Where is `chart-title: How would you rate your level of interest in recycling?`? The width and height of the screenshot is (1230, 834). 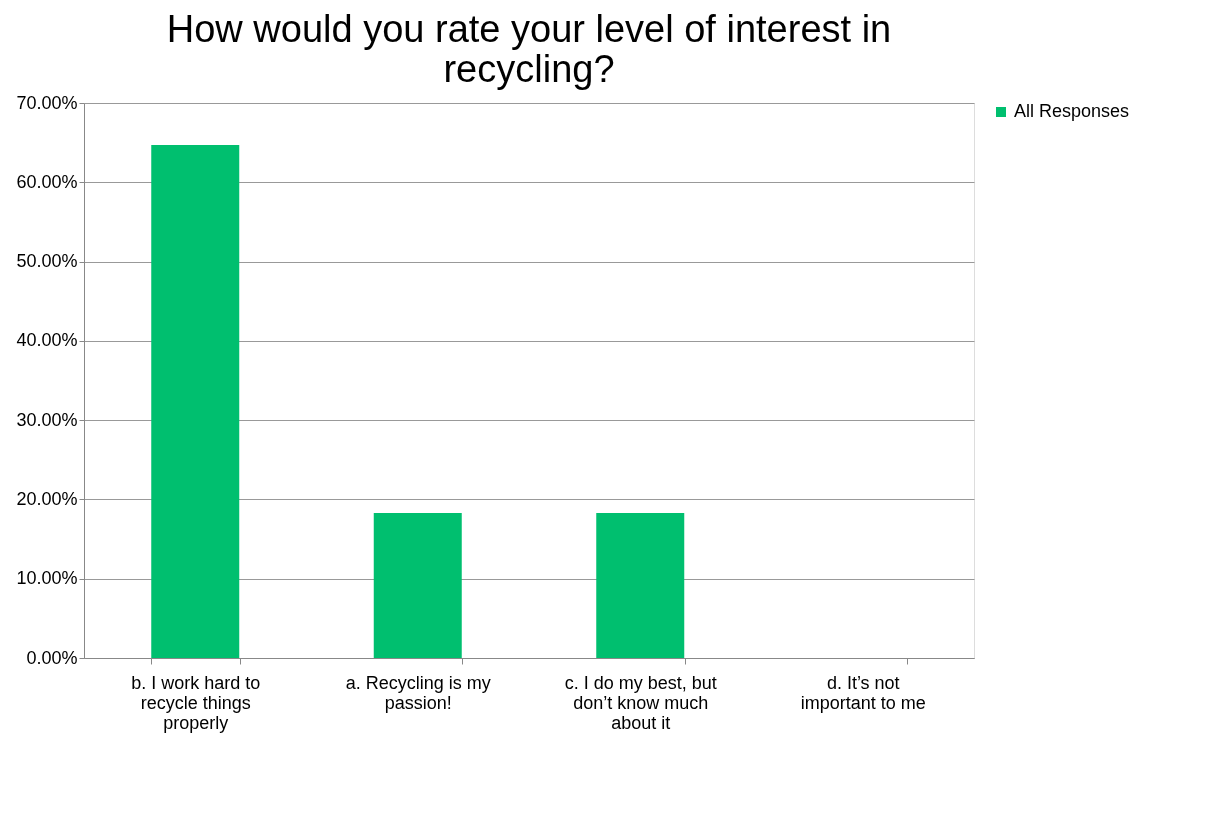
chart-title: How would you rate your level of interest in recycling? is located at coordinates (529, 49).